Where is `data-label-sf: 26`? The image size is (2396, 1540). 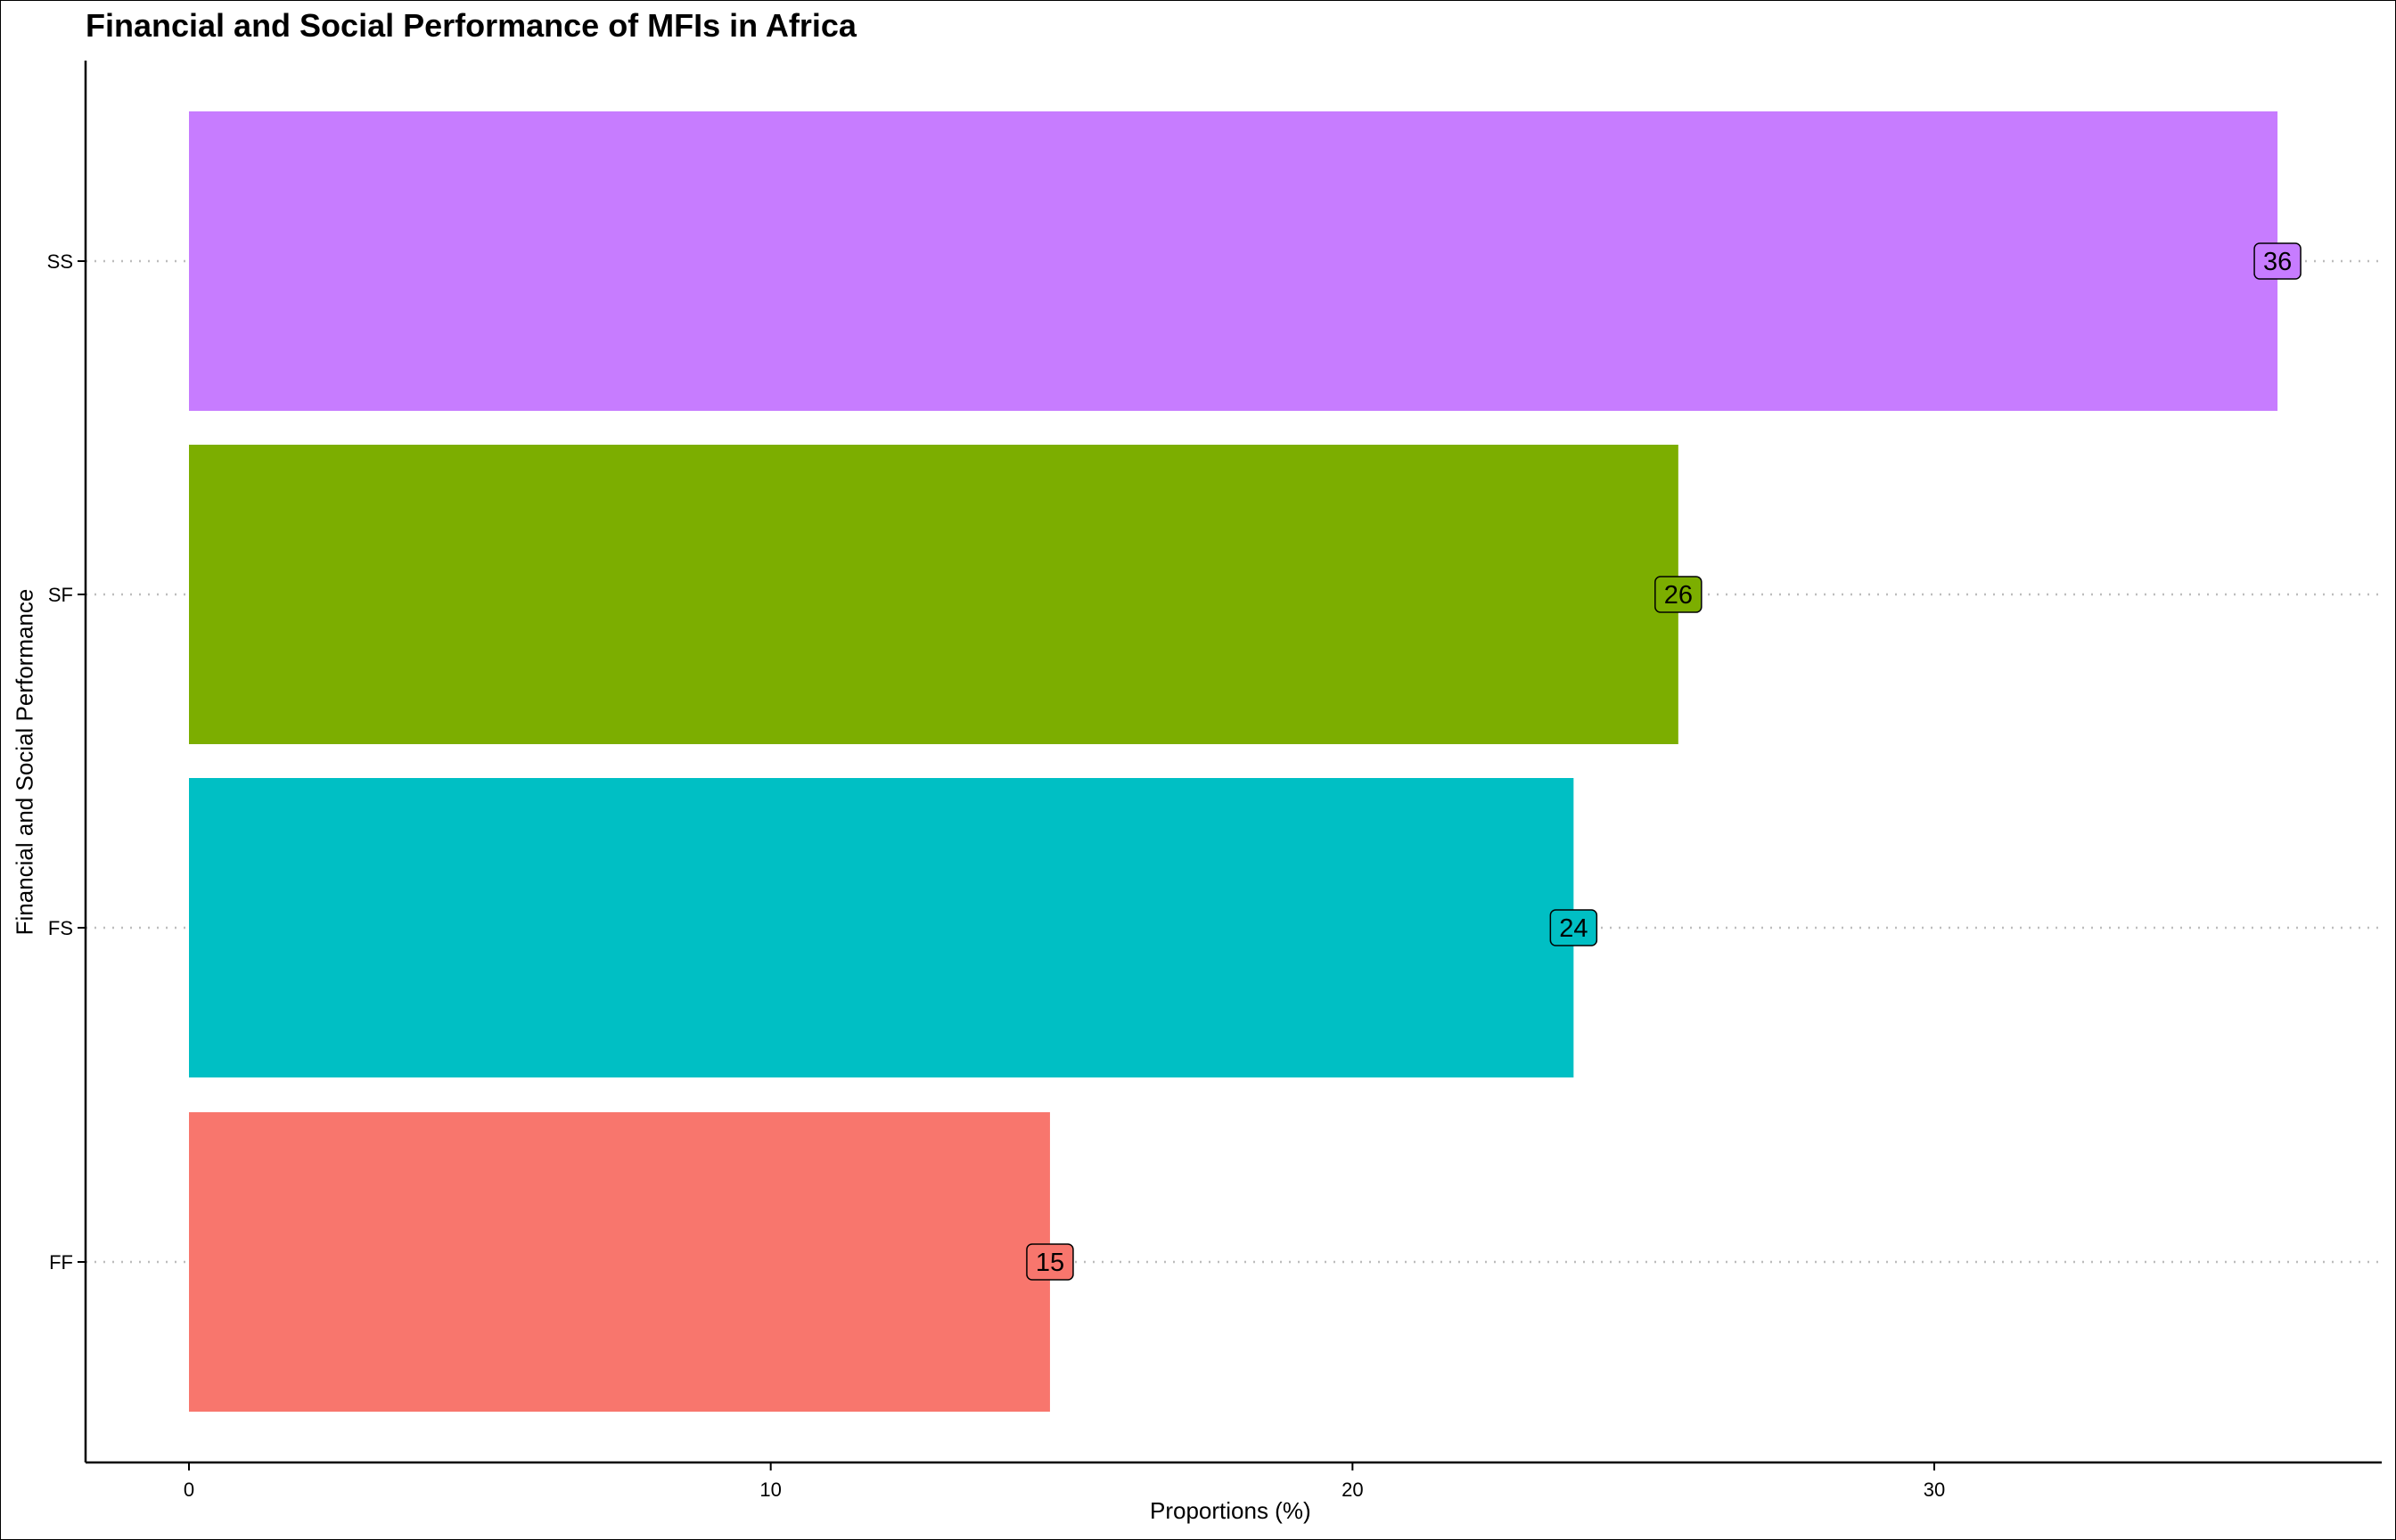
data-label-sf: 26 is located at coordinates (1678, 595).